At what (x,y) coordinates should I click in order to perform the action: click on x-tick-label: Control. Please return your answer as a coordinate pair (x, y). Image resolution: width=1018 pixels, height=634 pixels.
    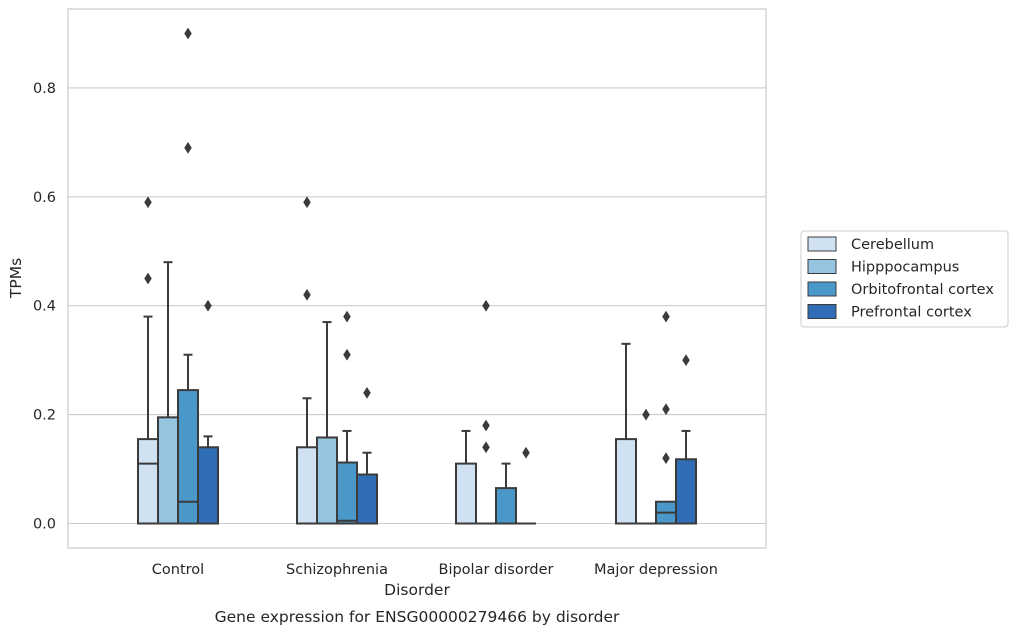
    Looking at the image, I should click on (178, 570).